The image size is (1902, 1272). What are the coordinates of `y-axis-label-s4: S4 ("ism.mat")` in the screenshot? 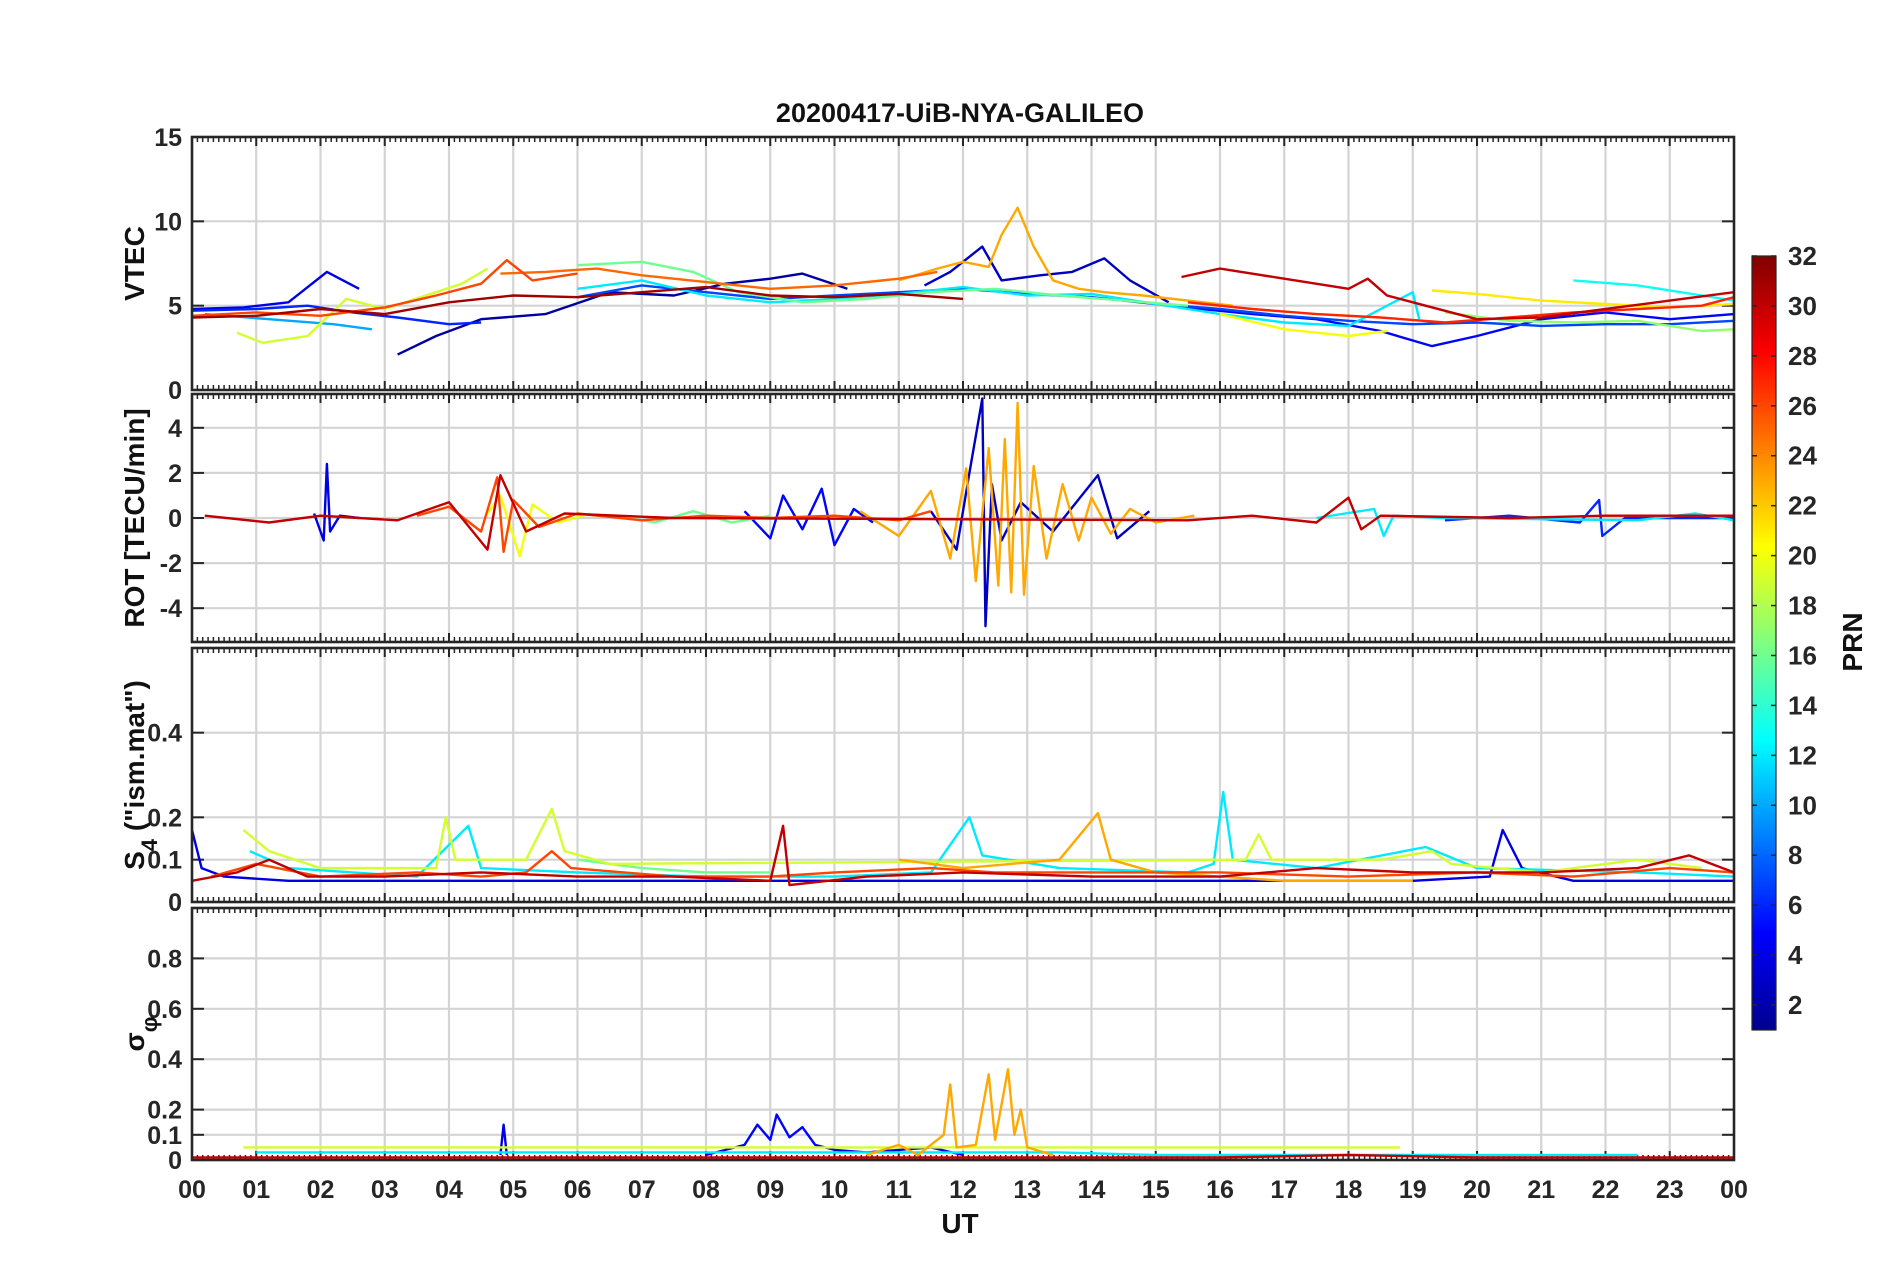 It's located at (140, 775).